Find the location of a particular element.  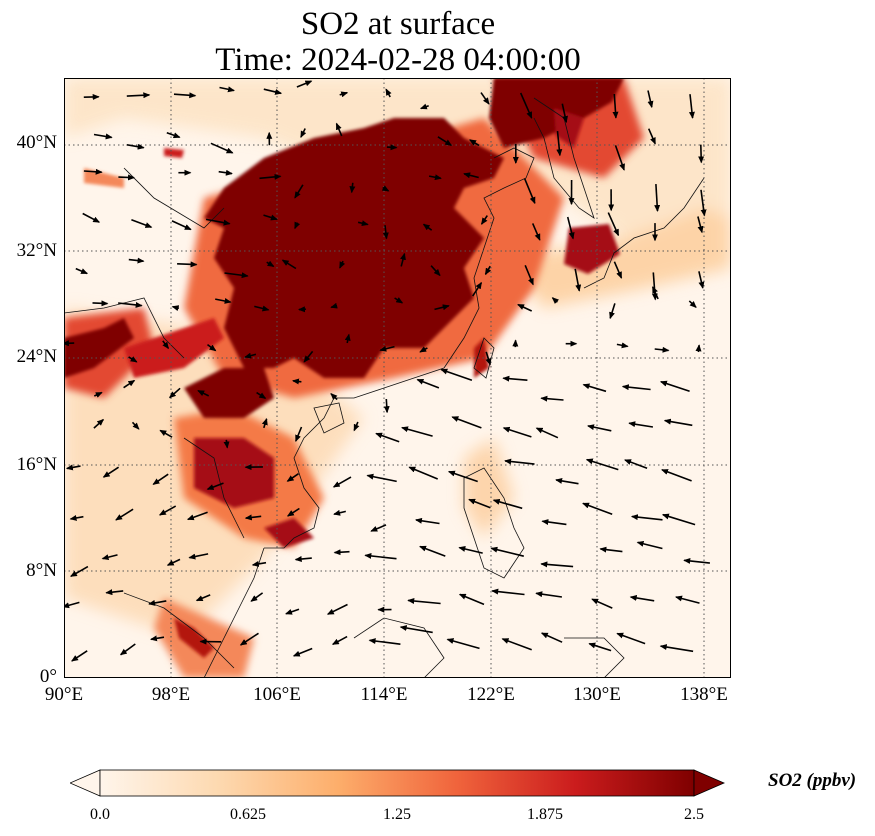

colorbar-tick-label: 1.875 is located at coordinates (545, 814).